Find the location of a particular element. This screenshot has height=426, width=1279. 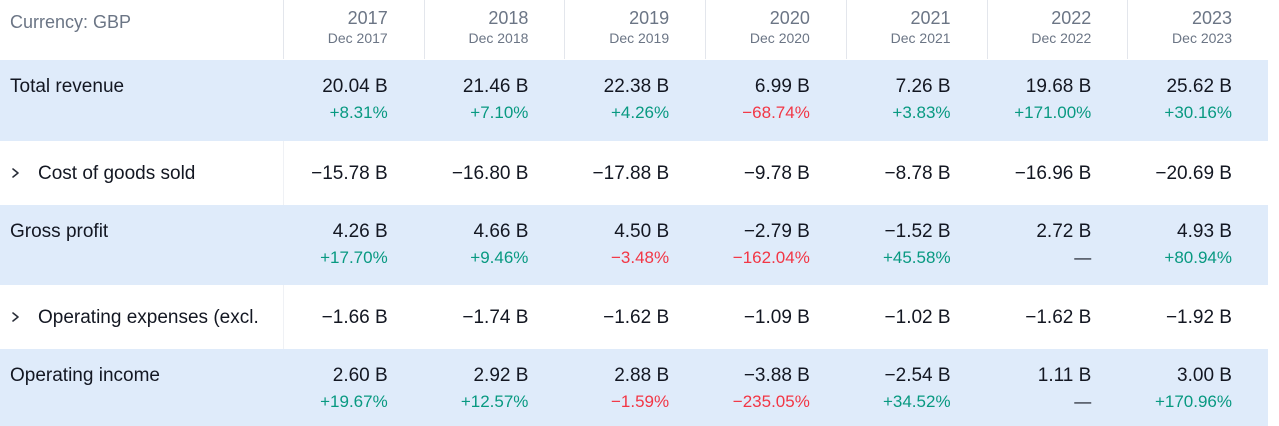

value-cell: 4.26 B +17.70% is located at coordinates (353, 245).